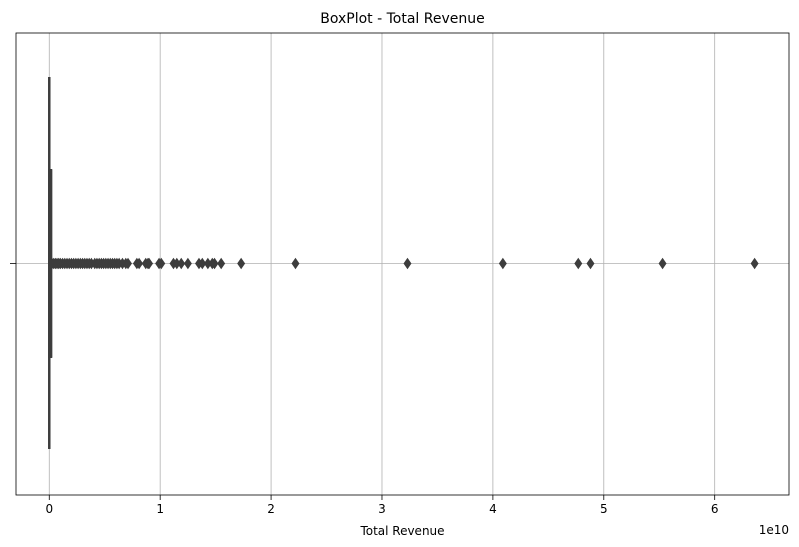  What do you see at coordinates (493, 509) in the screenshot?
I see `x-tick-label: 4` at bounding box center [493, 509].